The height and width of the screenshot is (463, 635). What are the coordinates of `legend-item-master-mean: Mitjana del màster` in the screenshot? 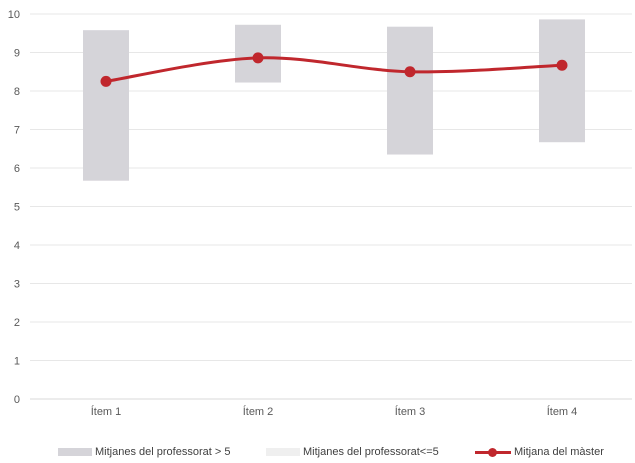 It's located at (539, 452).